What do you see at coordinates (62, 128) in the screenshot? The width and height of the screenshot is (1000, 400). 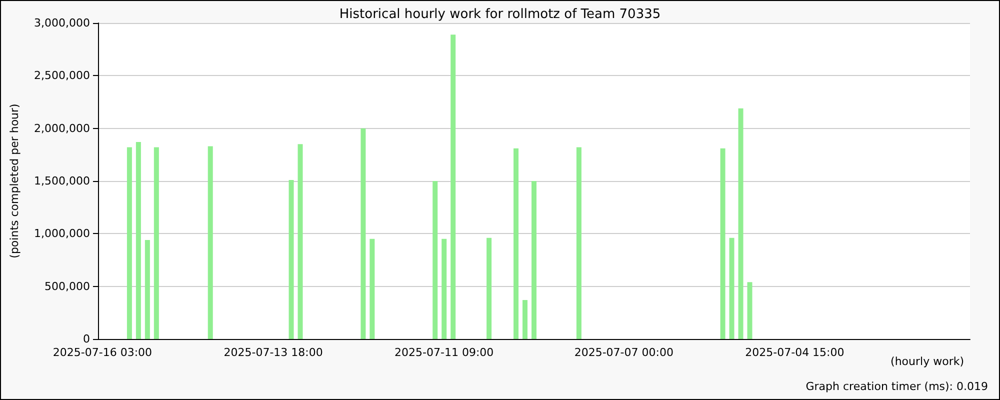 I see `y-tick-label: 2,000,000` at bounding box center [62, 128].